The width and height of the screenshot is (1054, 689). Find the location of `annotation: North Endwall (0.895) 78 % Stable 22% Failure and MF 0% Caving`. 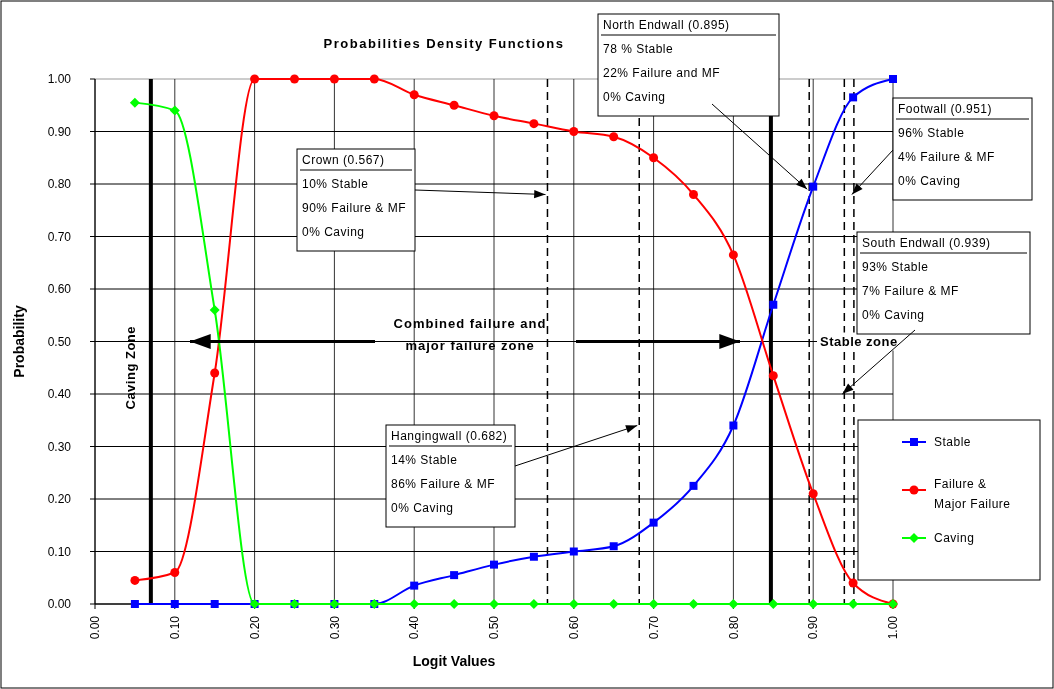

annotation: North Endwall (0.895) 78 % Stable 22% Failure and MF 0% Caving is located at coordinates (666, 61).